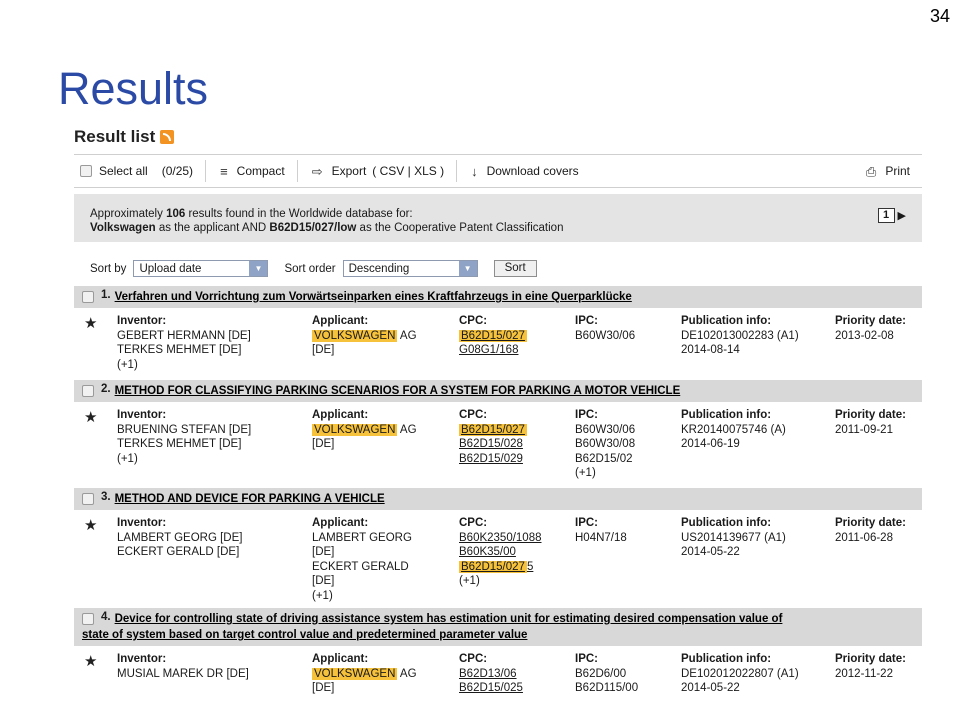 The image size is (960, 720). What do you see at coordinates (901, 216) in the screenshot?
I see `next-page-icon: ▶` at bounding box center [901, 216].